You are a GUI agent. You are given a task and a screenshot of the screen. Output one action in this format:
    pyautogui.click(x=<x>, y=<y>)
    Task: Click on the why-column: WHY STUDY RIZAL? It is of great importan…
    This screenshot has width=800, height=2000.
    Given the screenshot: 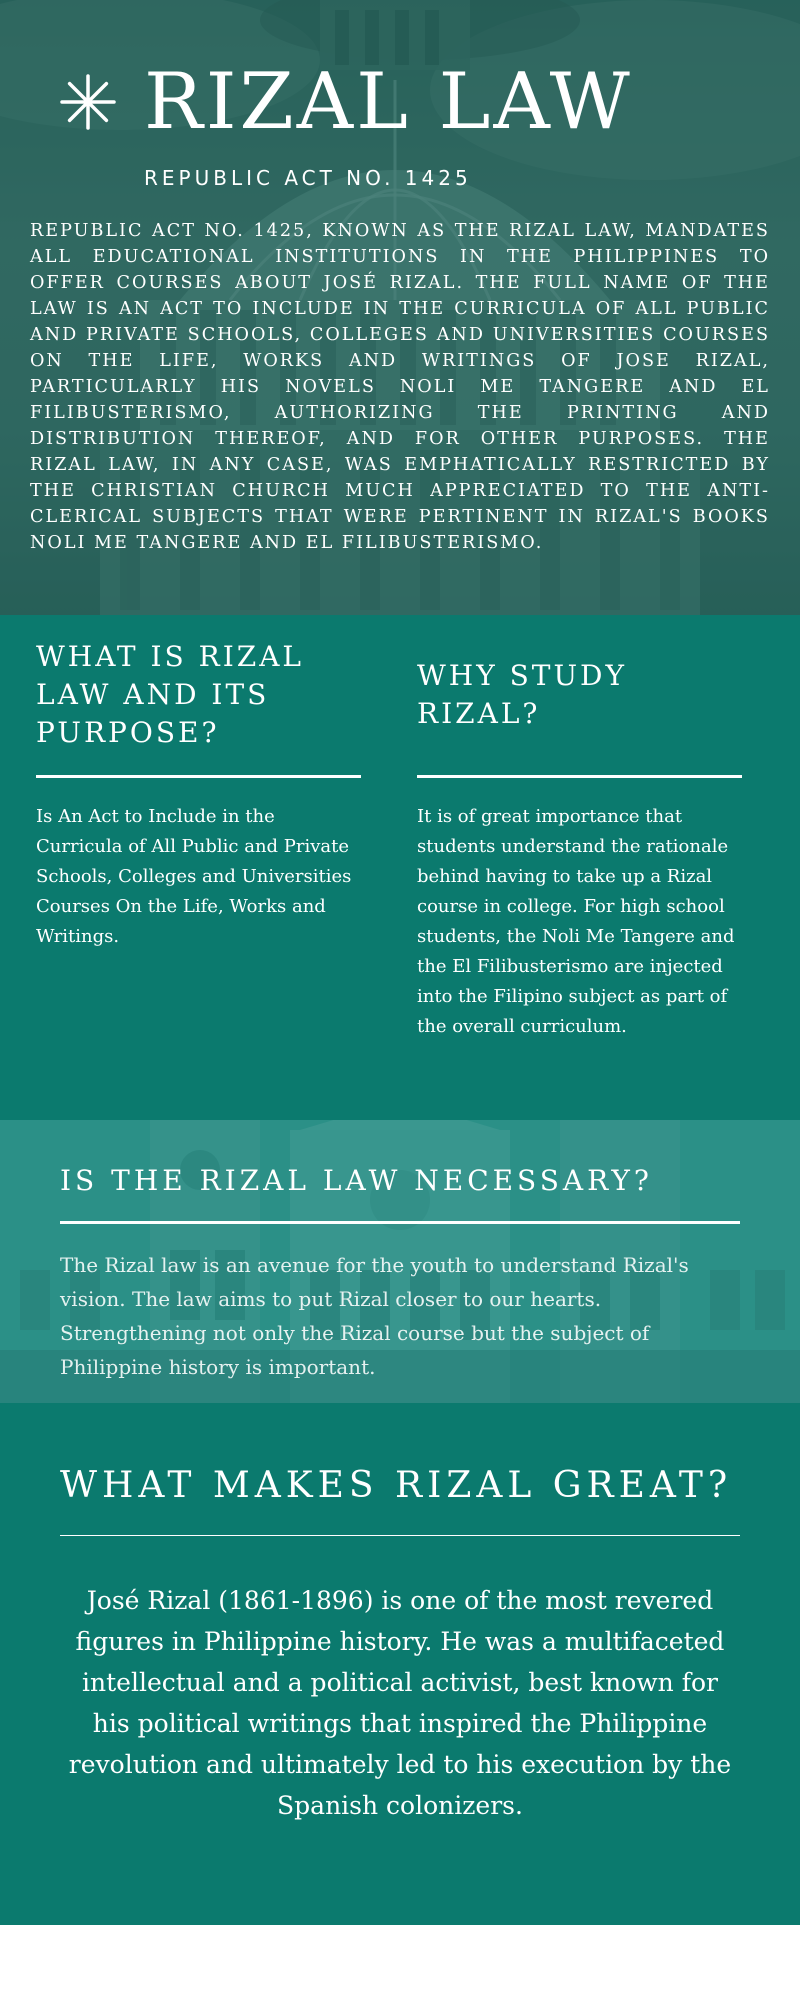 What is the action you would take?
    pyautogui.click(x=579, y=828)
    